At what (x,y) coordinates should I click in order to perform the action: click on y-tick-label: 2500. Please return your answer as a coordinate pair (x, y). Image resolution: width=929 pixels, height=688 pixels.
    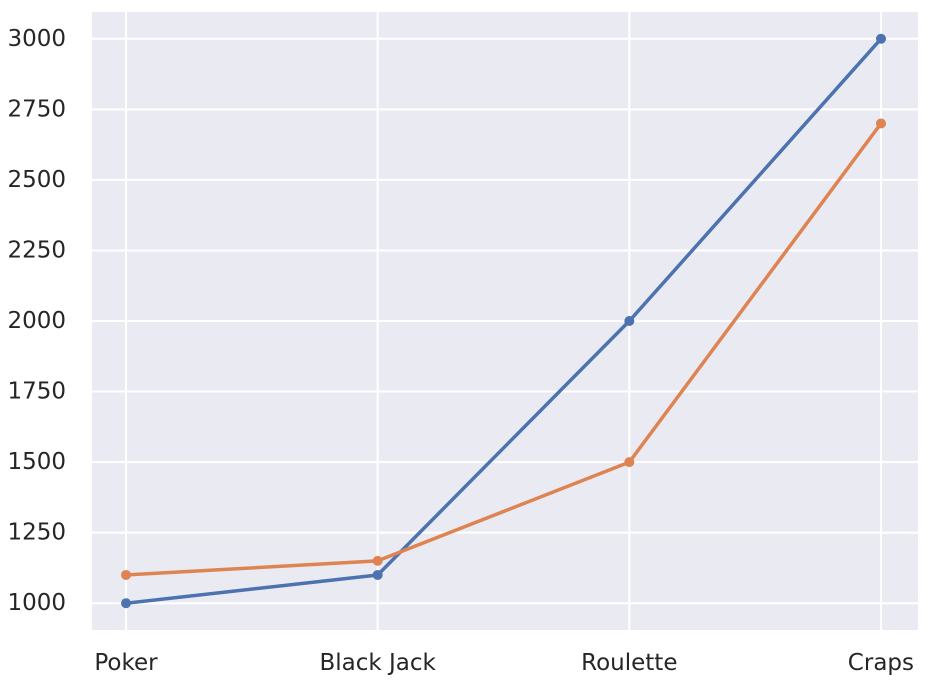
    Looking at the image, I should click on (36, 180).